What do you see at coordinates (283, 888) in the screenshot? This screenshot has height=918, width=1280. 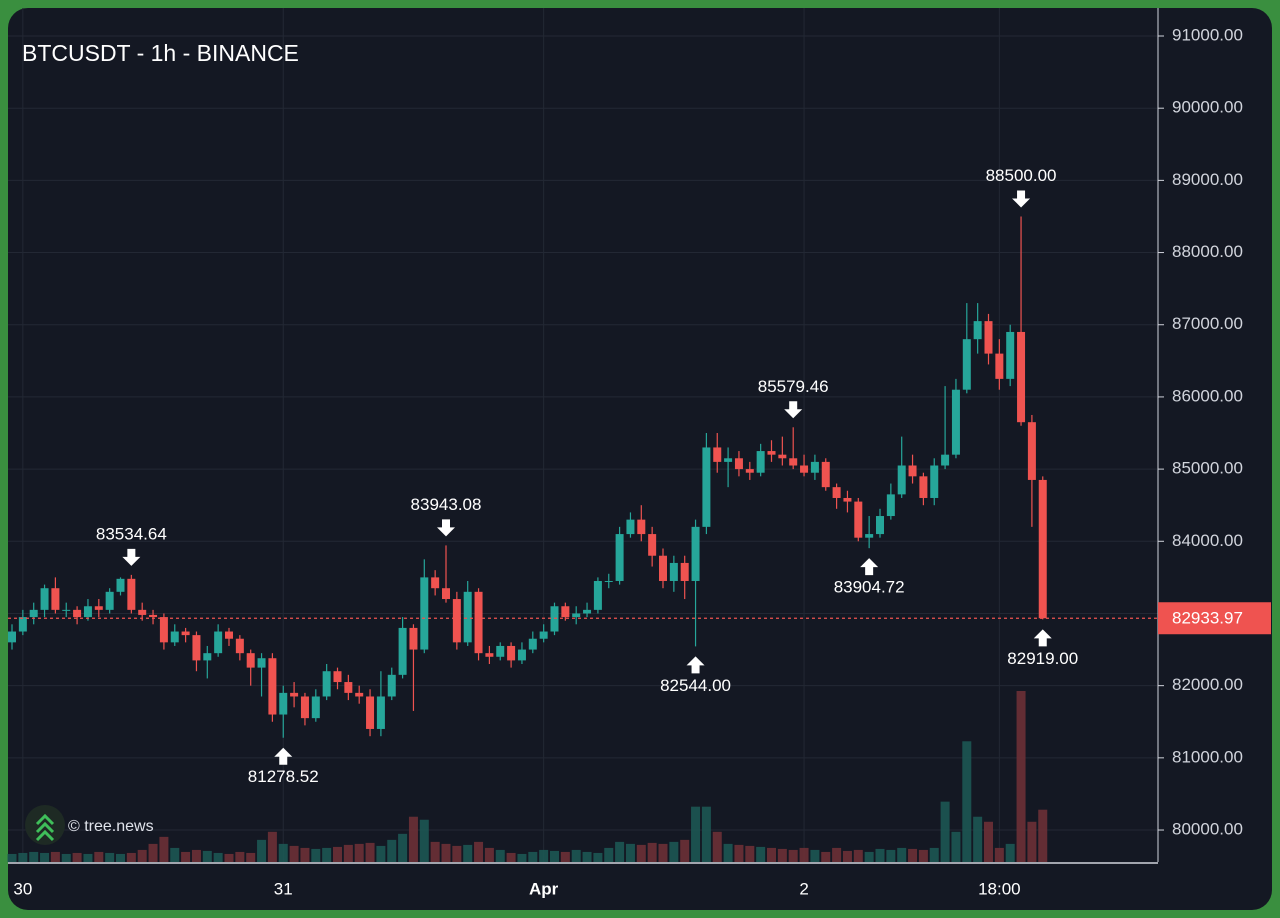 I see `x-tick-label: 31` at bounding box center [283, 888].